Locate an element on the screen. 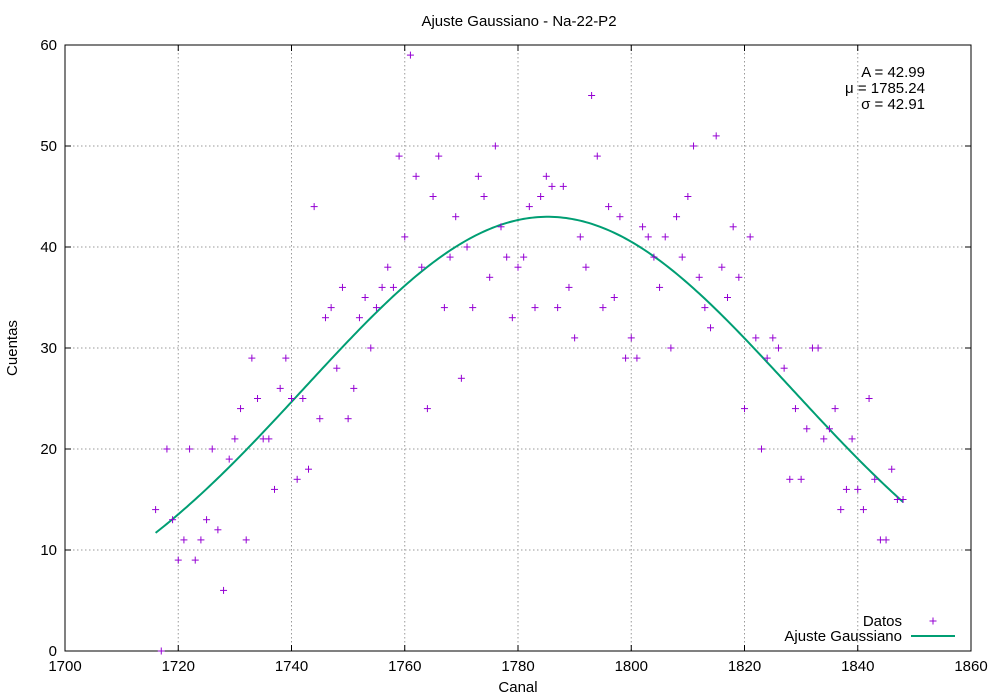 The image size is (1000, 700). legend-label-ajuste: Ajuste Gaussiano is located at coordinates (843, 636).